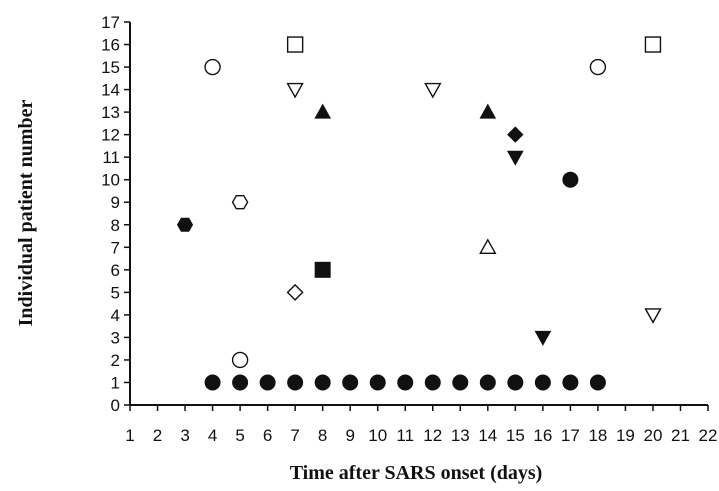  What do you see at coordinates (115, 270) in the screenshot?
I see `y-tick-label: 6` at bounding box center [115, 270].